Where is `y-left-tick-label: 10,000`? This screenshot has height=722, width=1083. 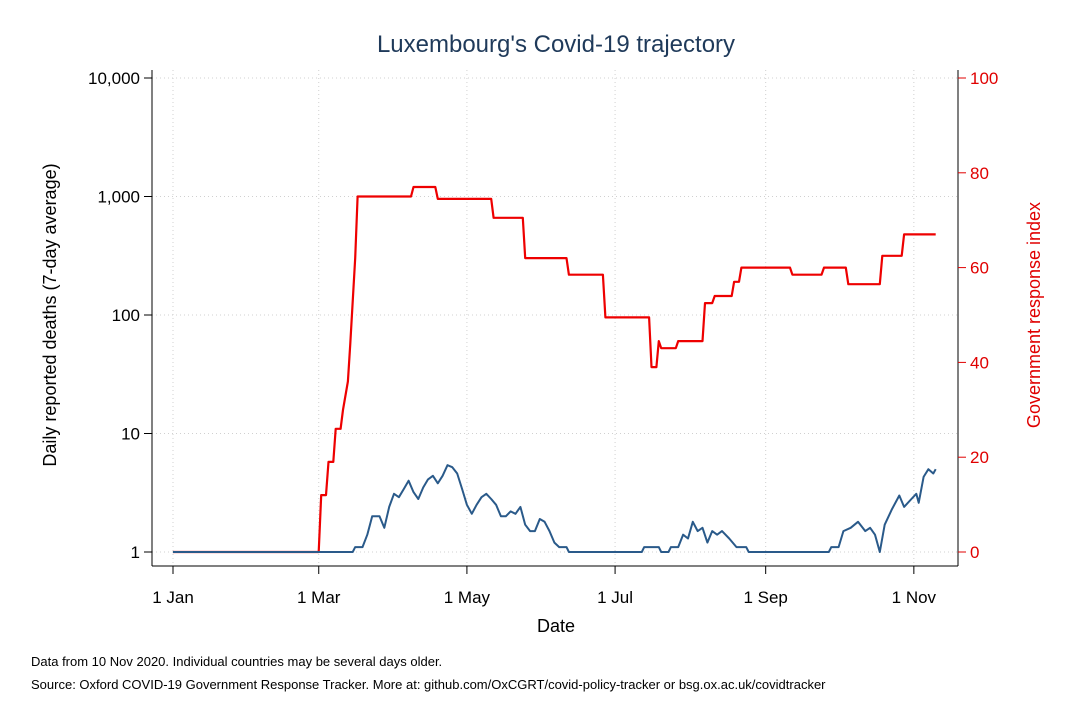 y-left-tick-label: 10,000 is located at coordinates (114, 78).